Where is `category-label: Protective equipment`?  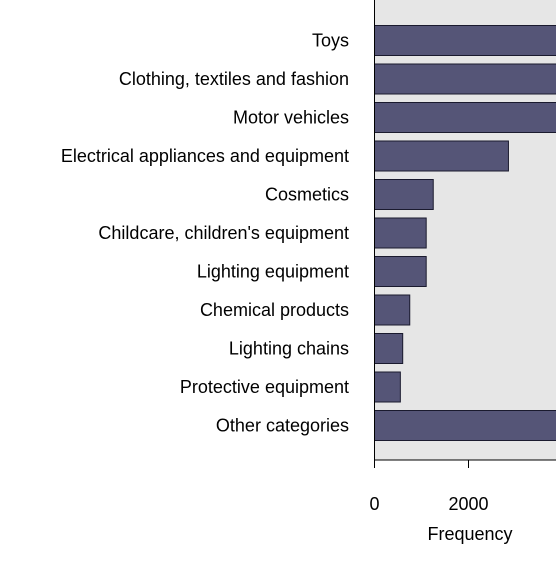 category-label: Protective equipment is located at coordinates (264, 387).